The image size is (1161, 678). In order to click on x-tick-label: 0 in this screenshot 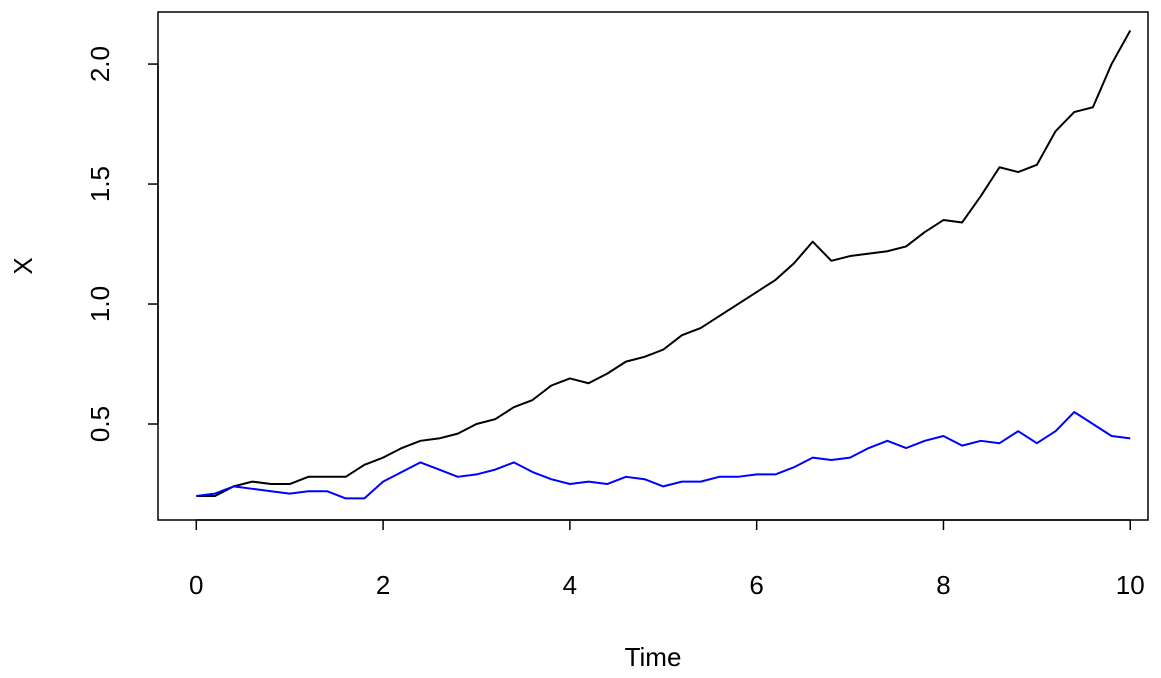, I will do `click(196, 585)`.